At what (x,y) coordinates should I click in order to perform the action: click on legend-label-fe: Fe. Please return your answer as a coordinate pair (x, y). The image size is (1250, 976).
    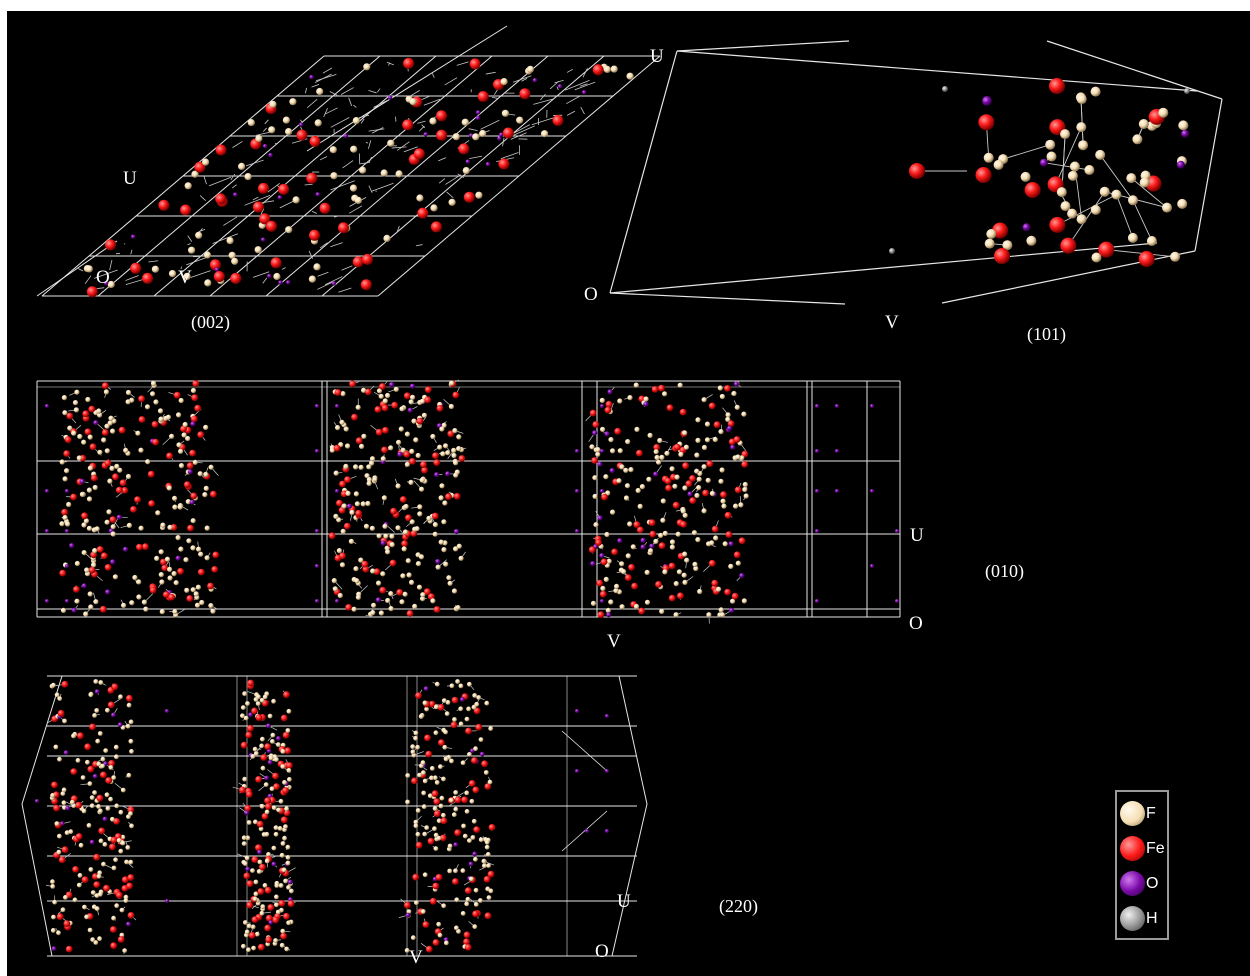
    Looking at the image, I should click on (1155, 848).